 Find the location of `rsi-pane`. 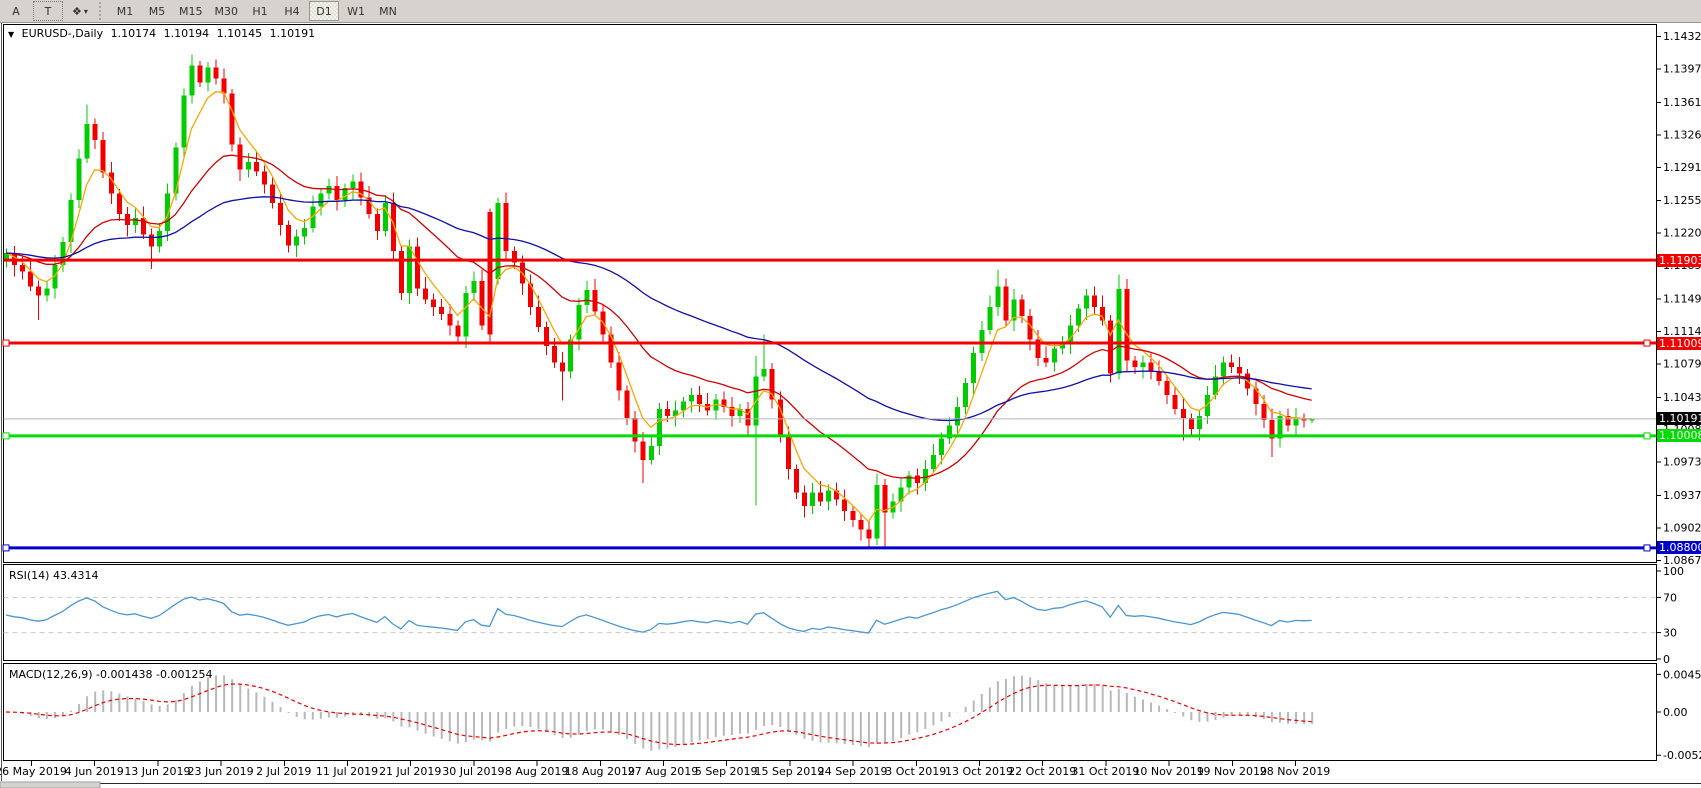

rsi-pane is located at coordinates (830, 612).